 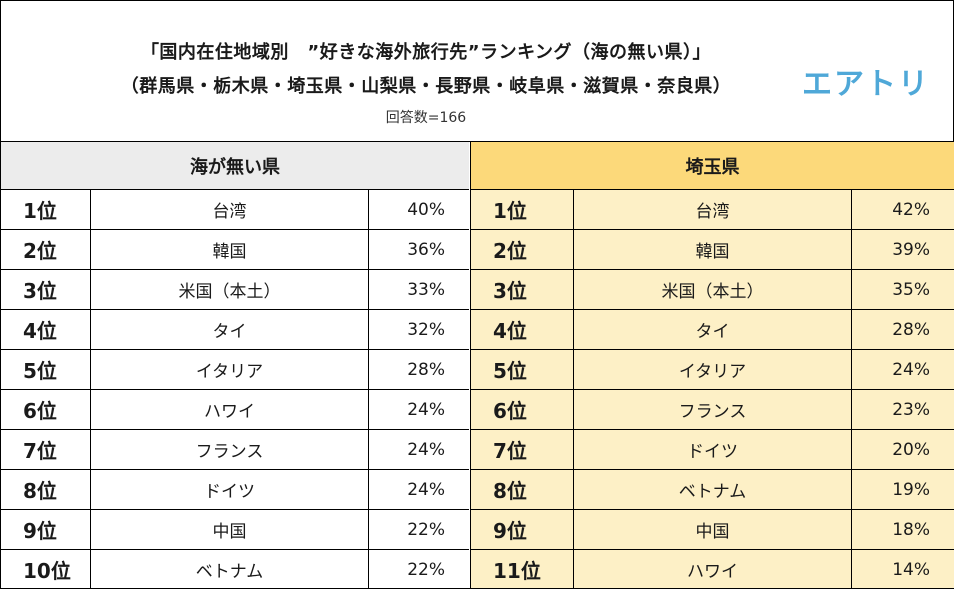 I want to click on table-row: 10位 ベトナム 22%, so click(x=235, y=569).